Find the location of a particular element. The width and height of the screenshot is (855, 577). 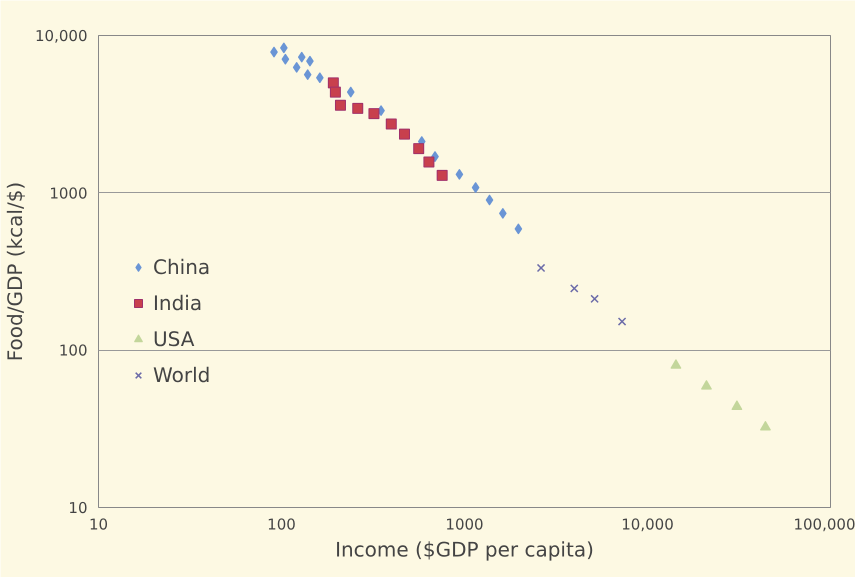

x-tick-label: 1000 is located at coordinates (464, 525).